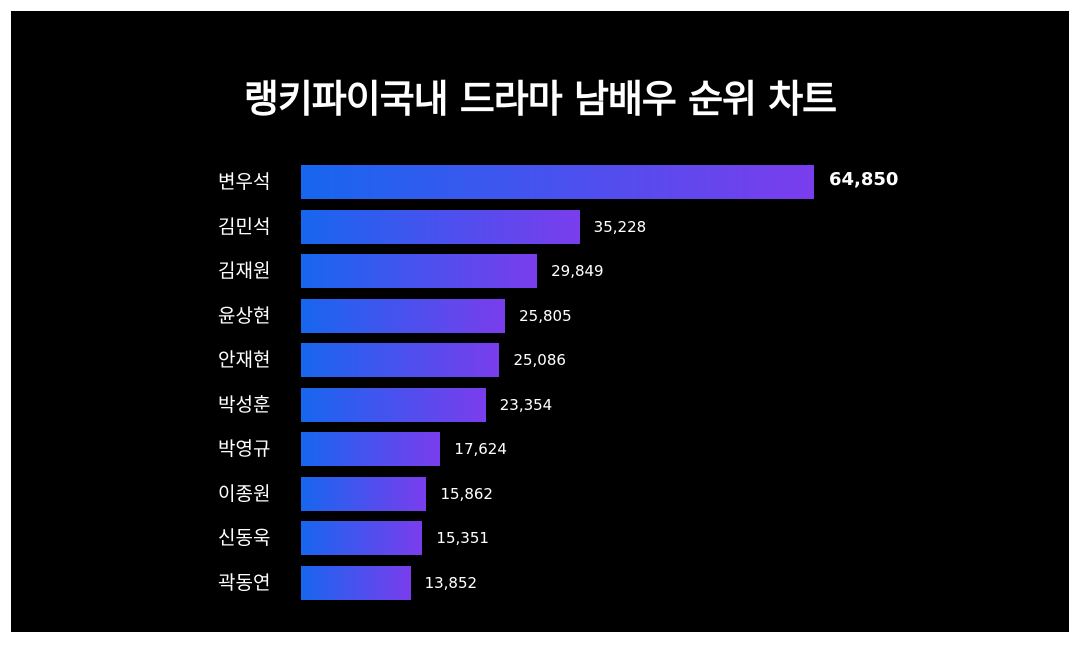  What do you see at coordinates (244, 315) in the screenshot?
I see `category-label: 윤상현` at bounding box center [244, 315].